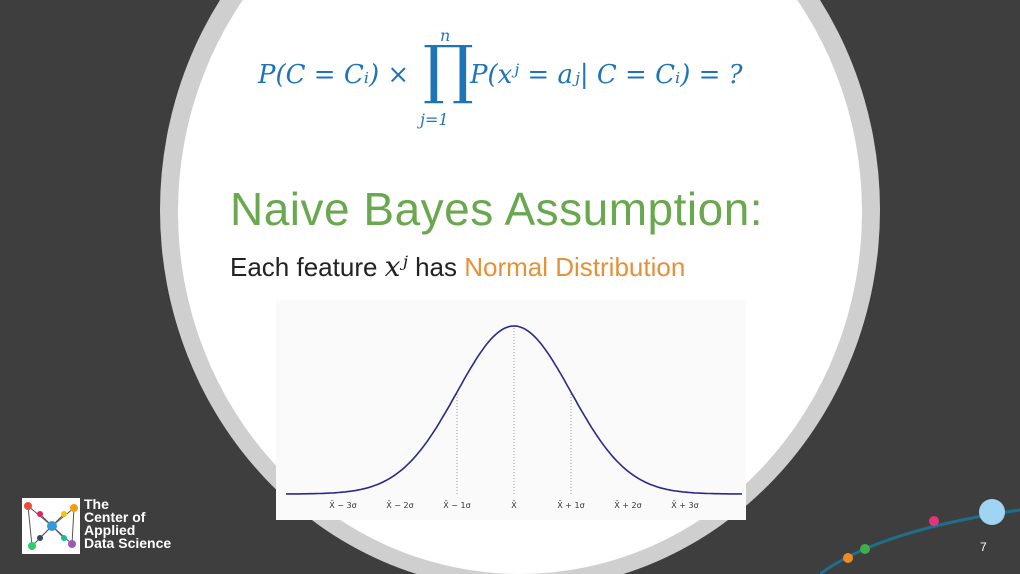  Describe the element at coordinates (983, 547) in the screenshot. I see `page-number: 7` at that location.